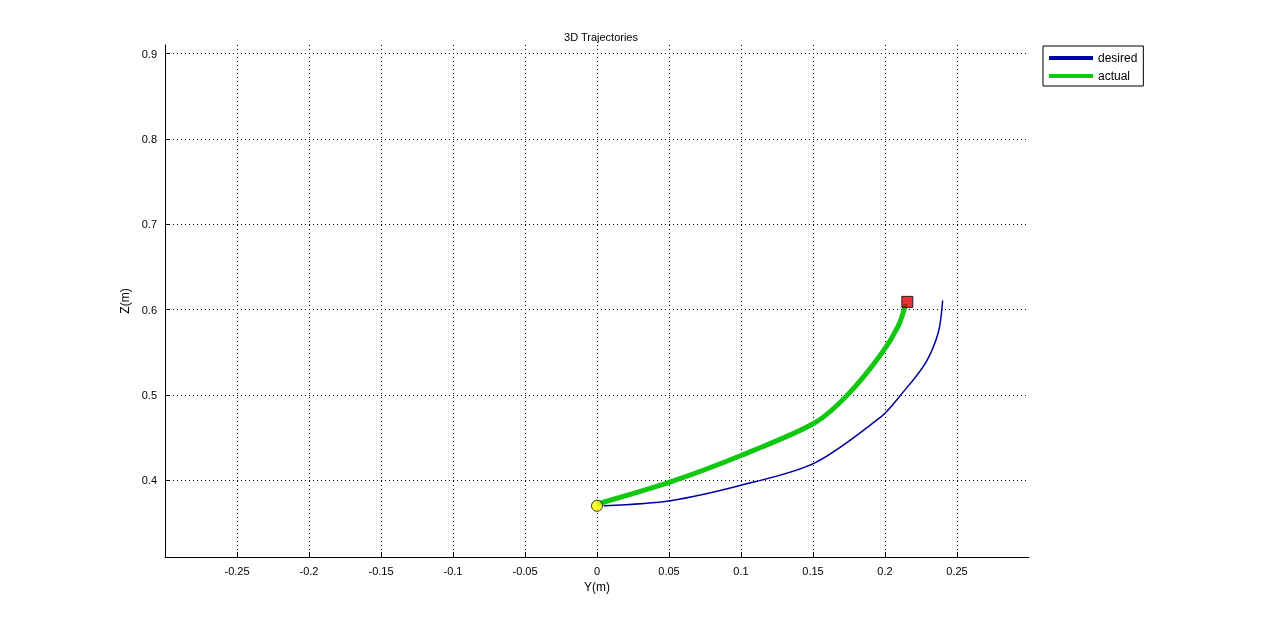  I want to click on x-tick-label: -0.05, so click(525, 570).